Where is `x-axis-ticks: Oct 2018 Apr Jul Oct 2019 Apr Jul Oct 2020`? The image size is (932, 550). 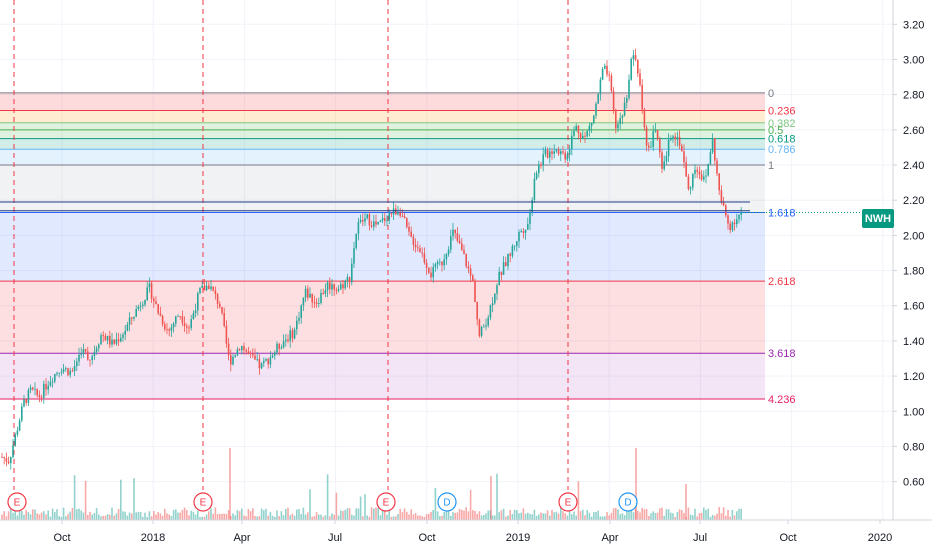
x-axis-ticks: Oct 2018 Apr Jul Oct 2019 Apr Jul Oct 2020 is located at coordinates (472, 532).